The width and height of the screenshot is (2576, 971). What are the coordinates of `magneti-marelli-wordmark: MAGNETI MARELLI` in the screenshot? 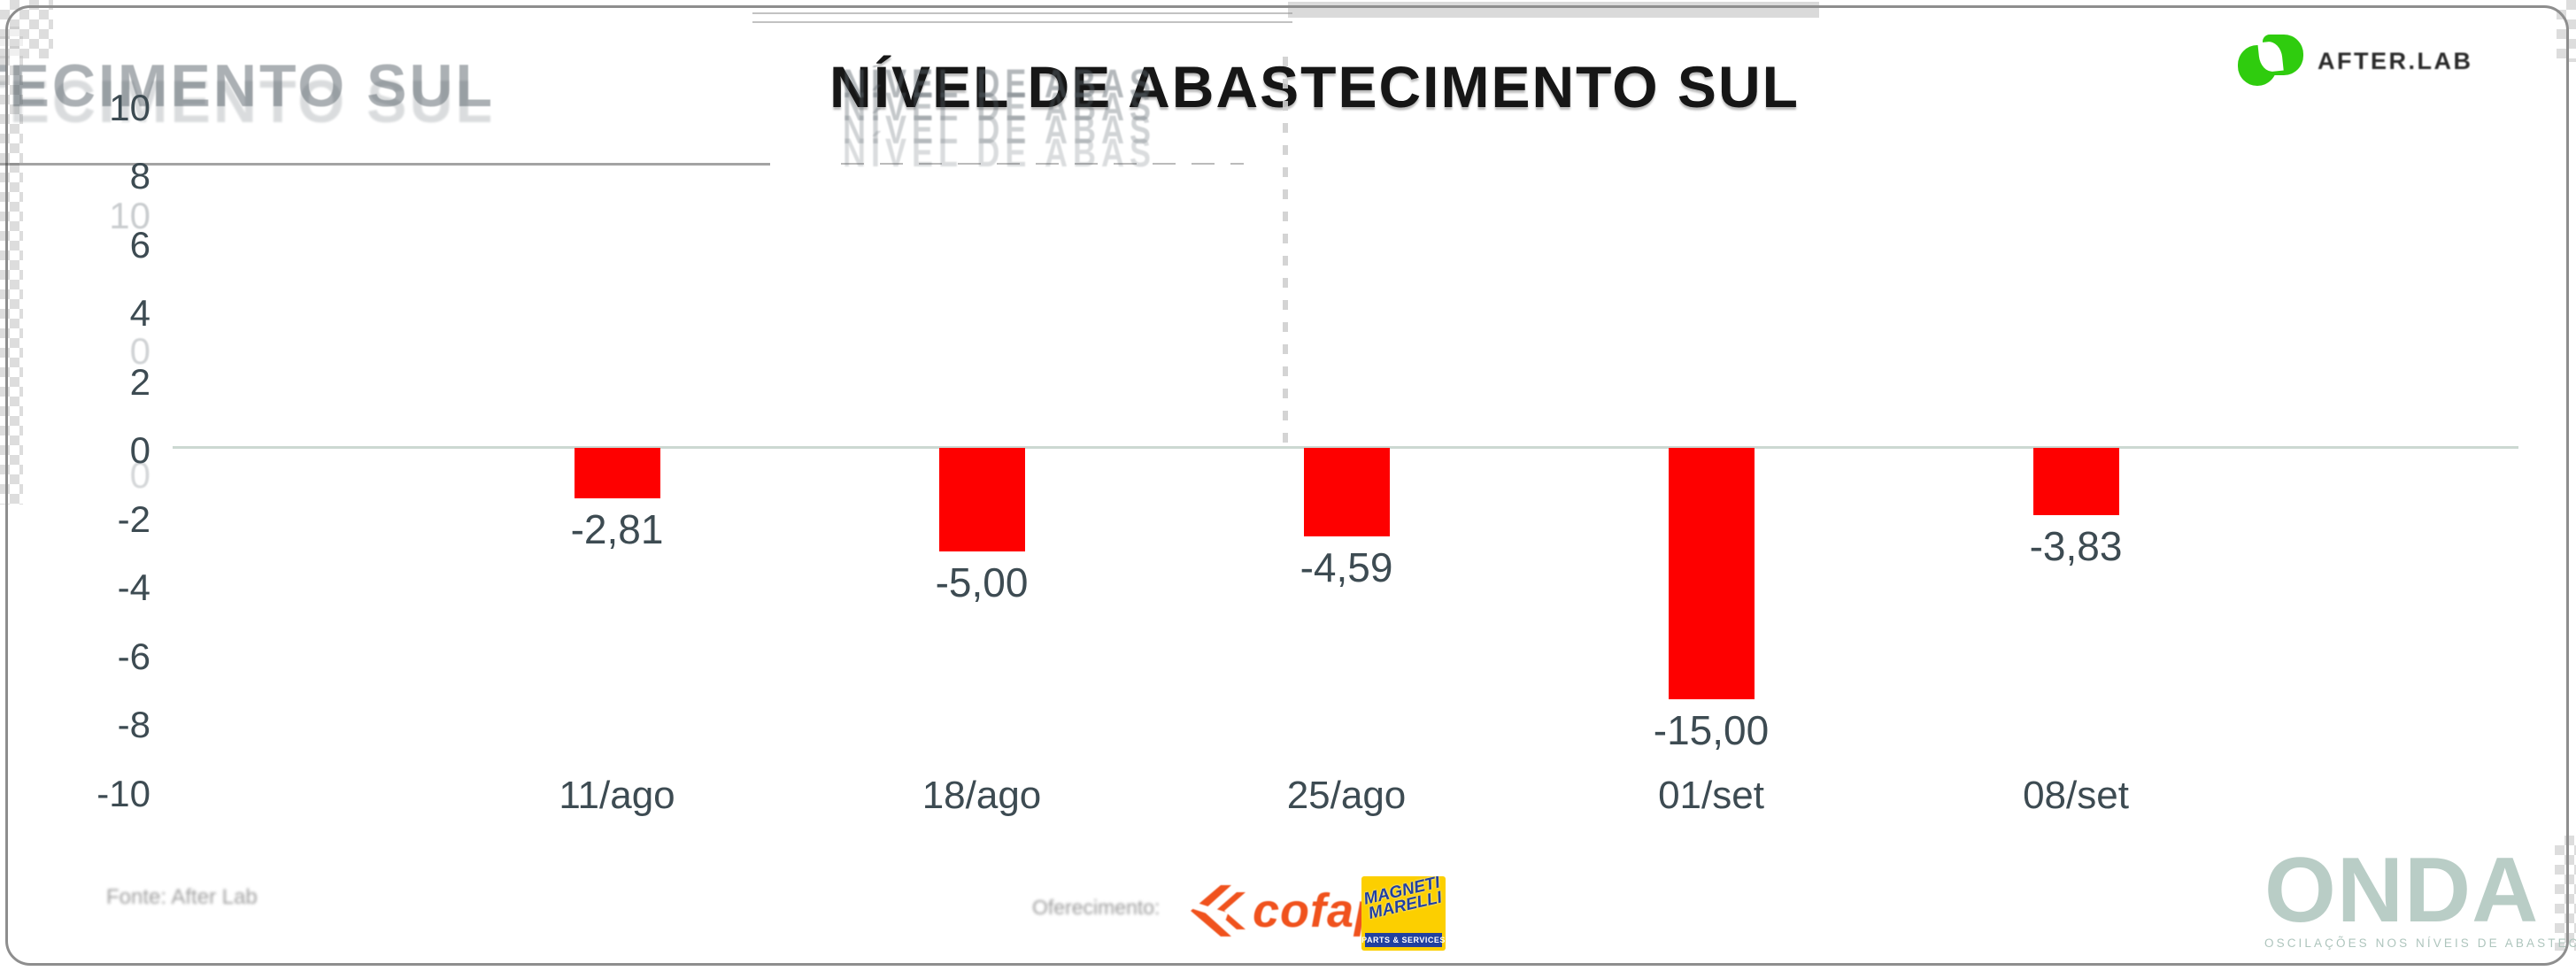 It's located at (1402, 900).